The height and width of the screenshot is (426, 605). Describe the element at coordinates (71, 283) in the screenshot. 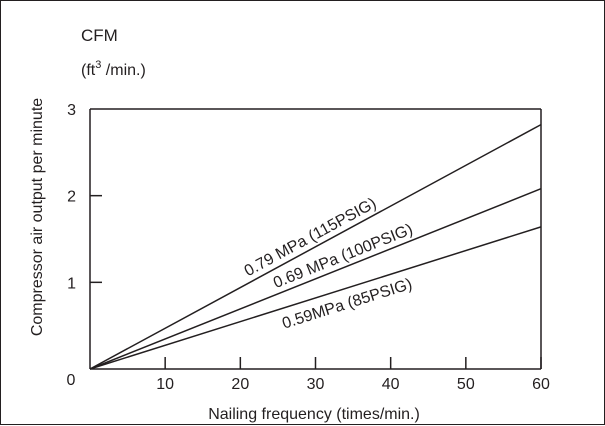

I see `y-tick-label: 1` at that location.